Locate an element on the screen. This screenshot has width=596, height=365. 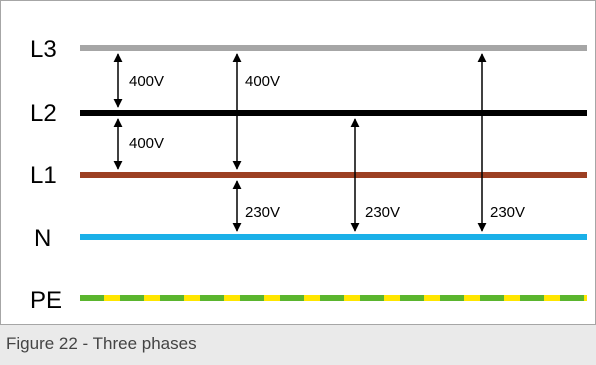
voltage-l2-l1: 400V is located at coordinates (146, 143).